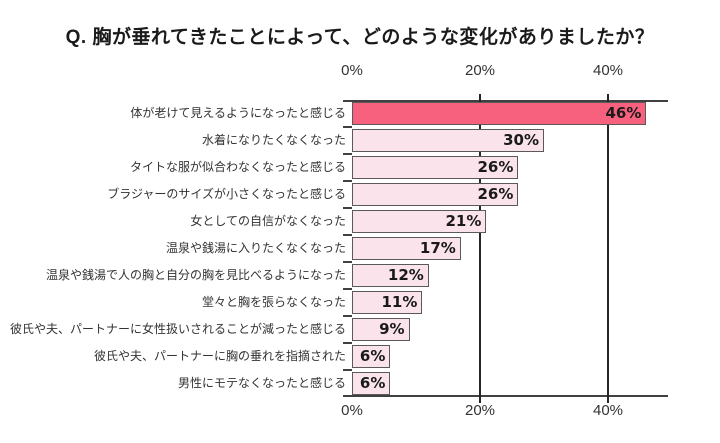 Image resolution: width=720 pixels, height=443 pixels. I want to click on x-tick-label-top-0: 0%, so click(352, 70).